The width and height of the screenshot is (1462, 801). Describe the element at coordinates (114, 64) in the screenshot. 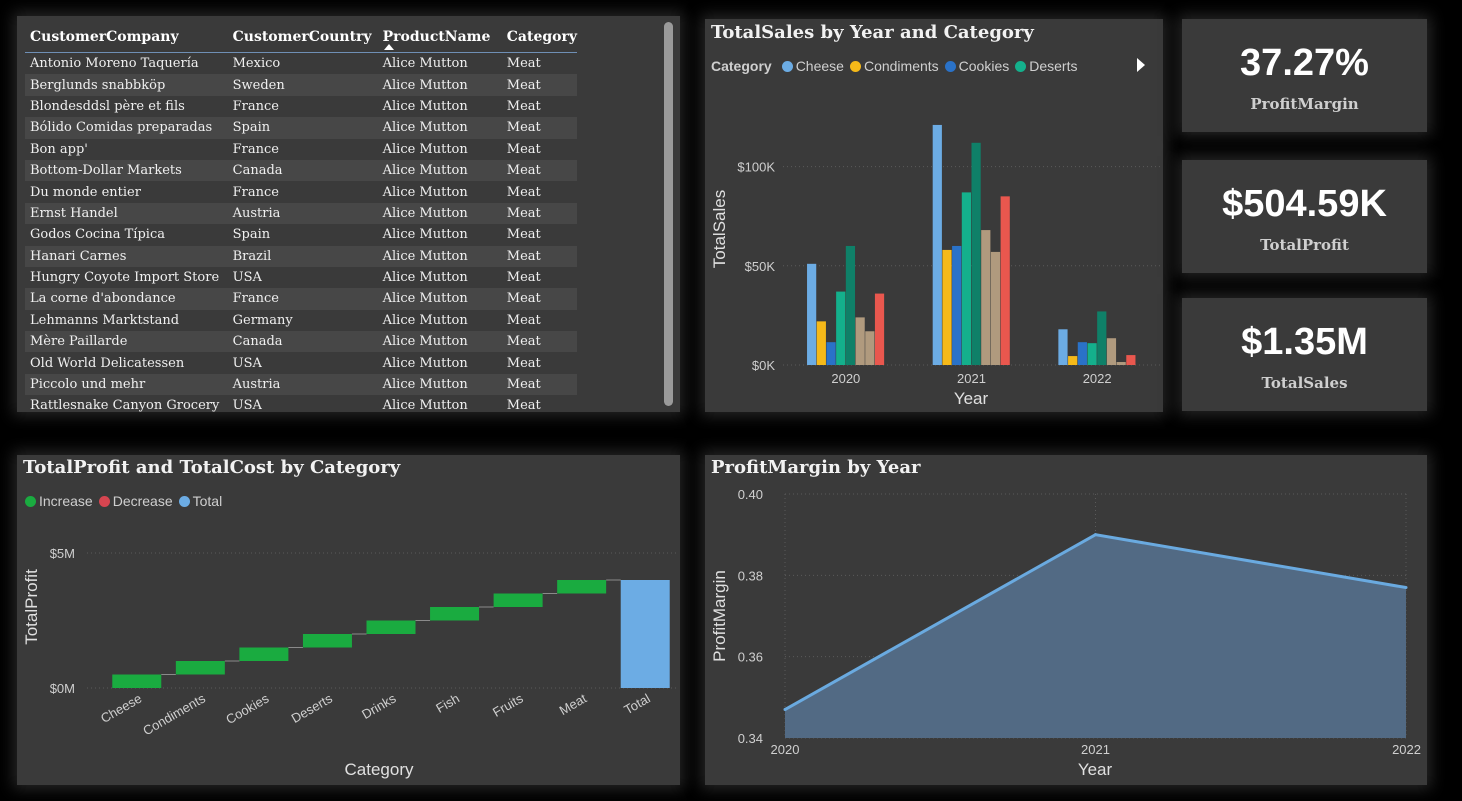

I see `cell-company: Antonio Moreno Taquería` at that location.